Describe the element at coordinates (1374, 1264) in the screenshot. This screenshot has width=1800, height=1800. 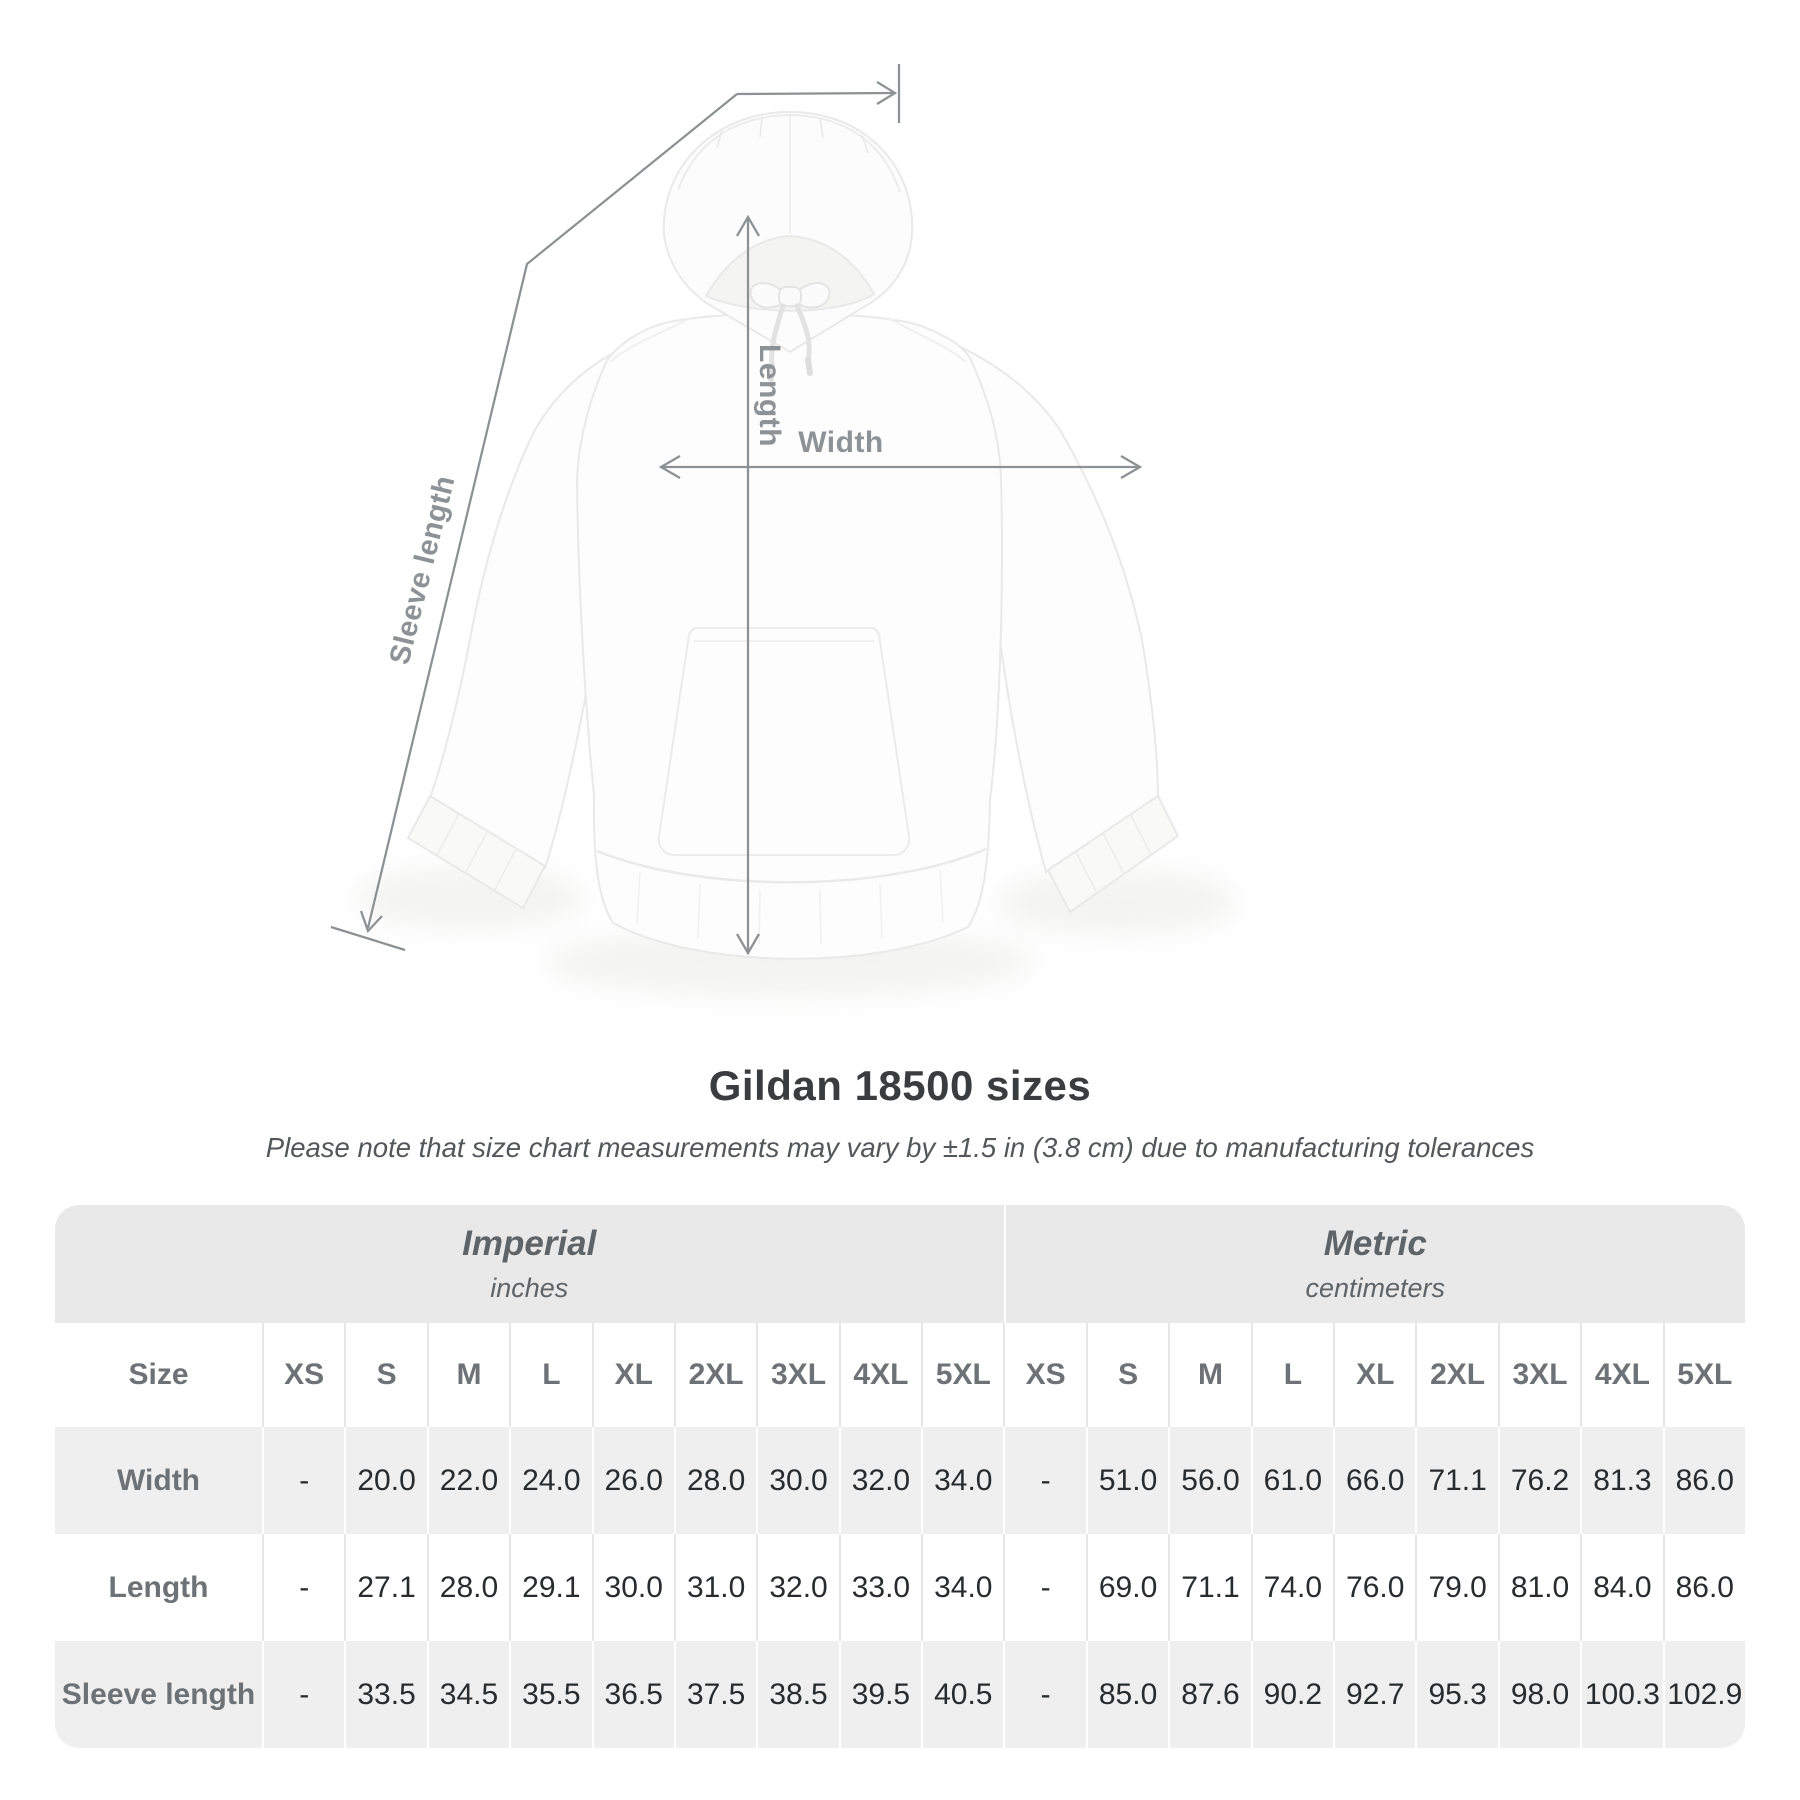
I see `metric-group-header: Metric centimeters` at that location.